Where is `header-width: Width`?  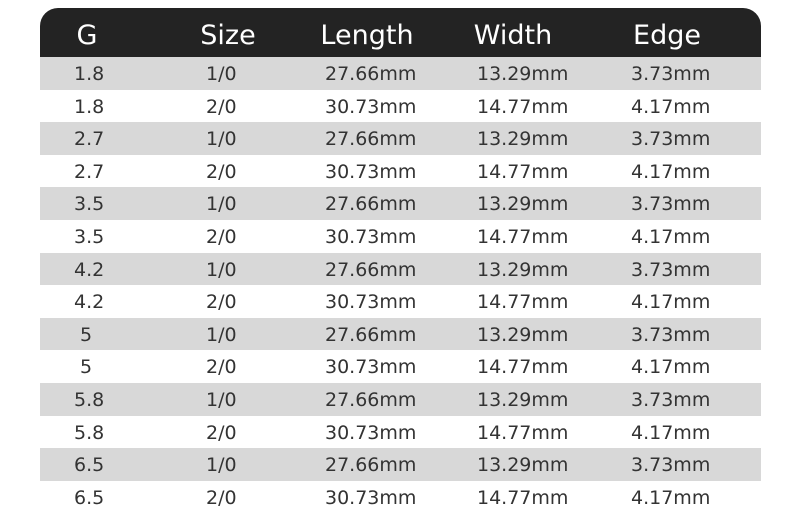 header-width: Width is located at coordinates (513, 35).